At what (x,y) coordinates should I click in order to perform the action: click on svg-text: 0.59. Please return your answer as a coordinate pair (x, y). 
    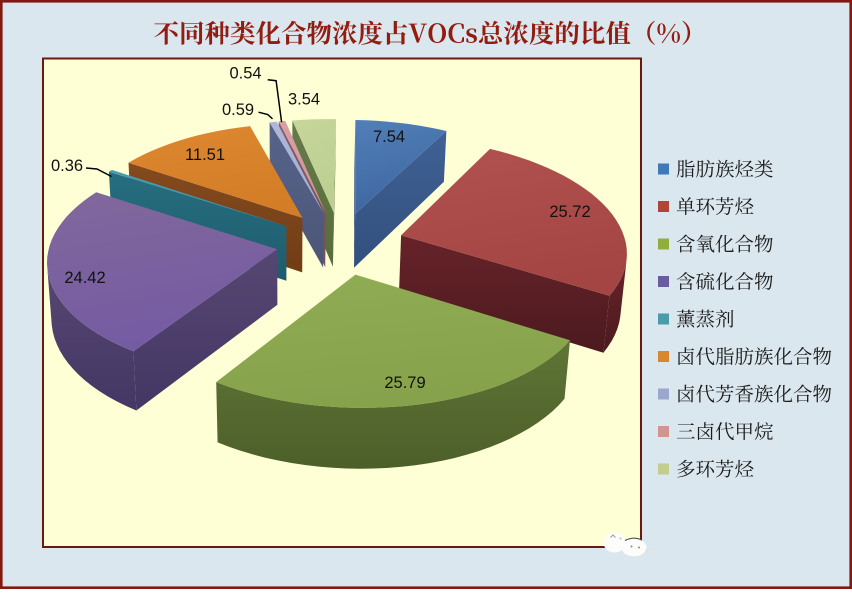
    Looking at the image, I should click on (238, 110).